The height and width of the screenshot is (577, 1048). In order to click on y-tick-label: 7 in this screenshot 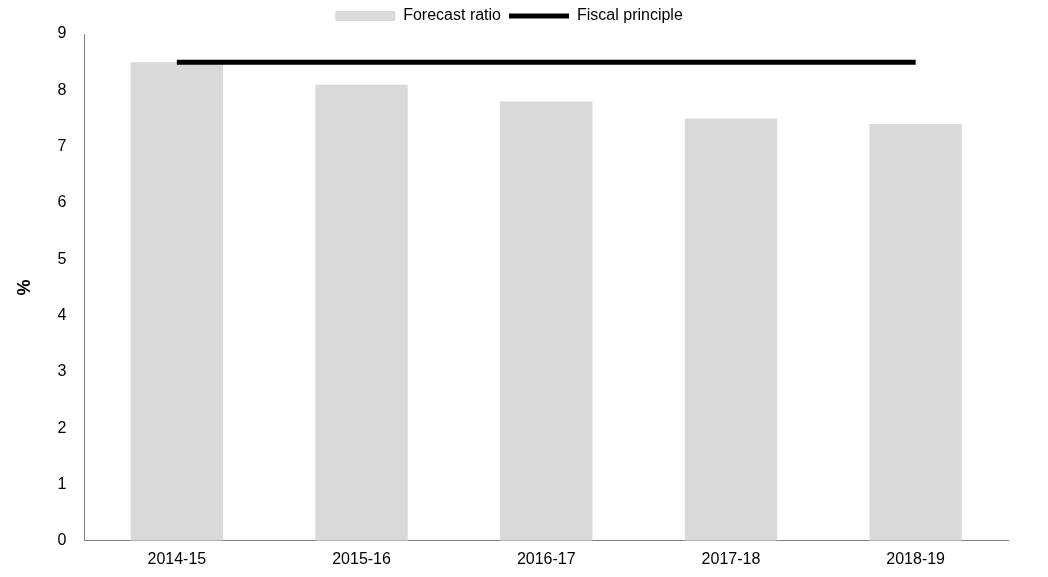, I will do `click(62, 146)`.